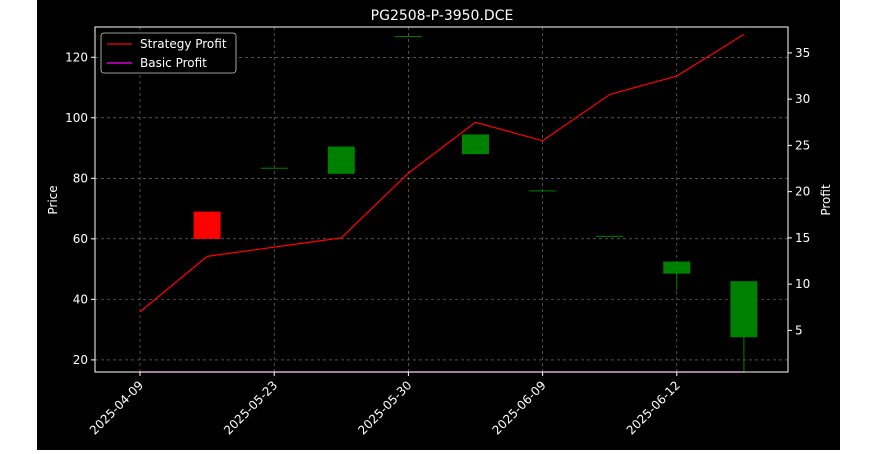 The width and height of the screenshot is (878, 454). What do you see at coordinates (183, 44) in the screenshot?
I see `legend-label: Strategy Profit` at bounding box center [183, 44].